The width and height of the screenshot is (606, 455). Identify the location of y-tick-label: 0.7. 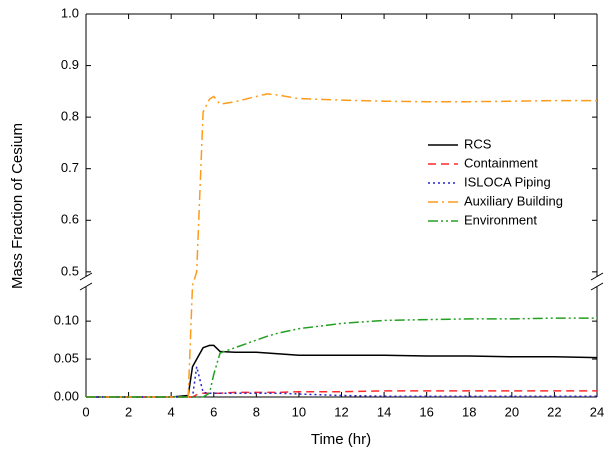
(70, 167).